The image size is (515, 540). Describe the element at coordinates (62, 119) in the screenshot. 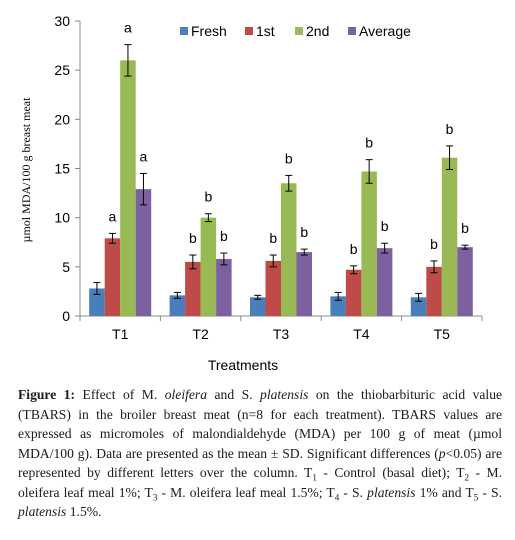

I see `y-tick-label: 20` at that location.